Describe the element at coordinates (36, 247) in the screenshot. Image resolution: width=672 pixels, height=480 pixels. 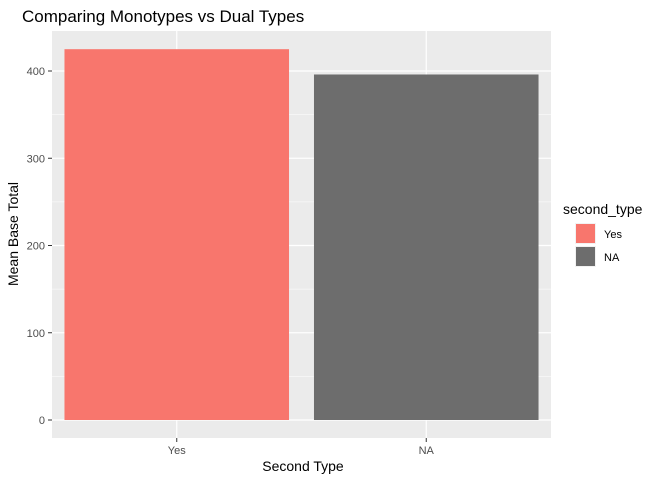
I see `y-tick-label: 200` at that location.